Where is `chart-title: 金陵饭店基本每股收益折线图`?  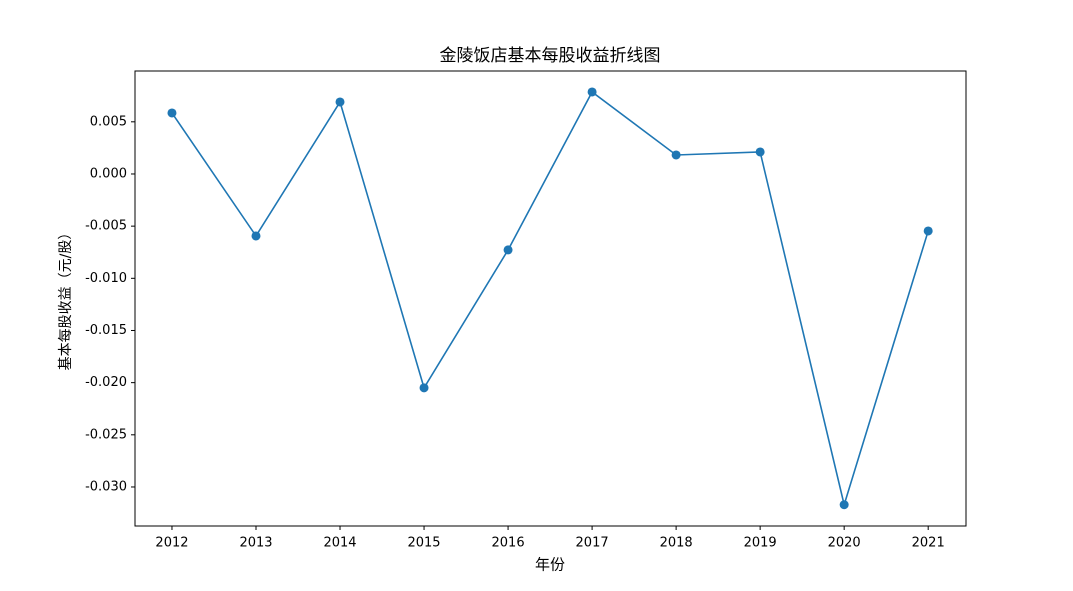
chart-title: 金陵饭店基本每股收益折线图 is located at coordinates (550, 56).